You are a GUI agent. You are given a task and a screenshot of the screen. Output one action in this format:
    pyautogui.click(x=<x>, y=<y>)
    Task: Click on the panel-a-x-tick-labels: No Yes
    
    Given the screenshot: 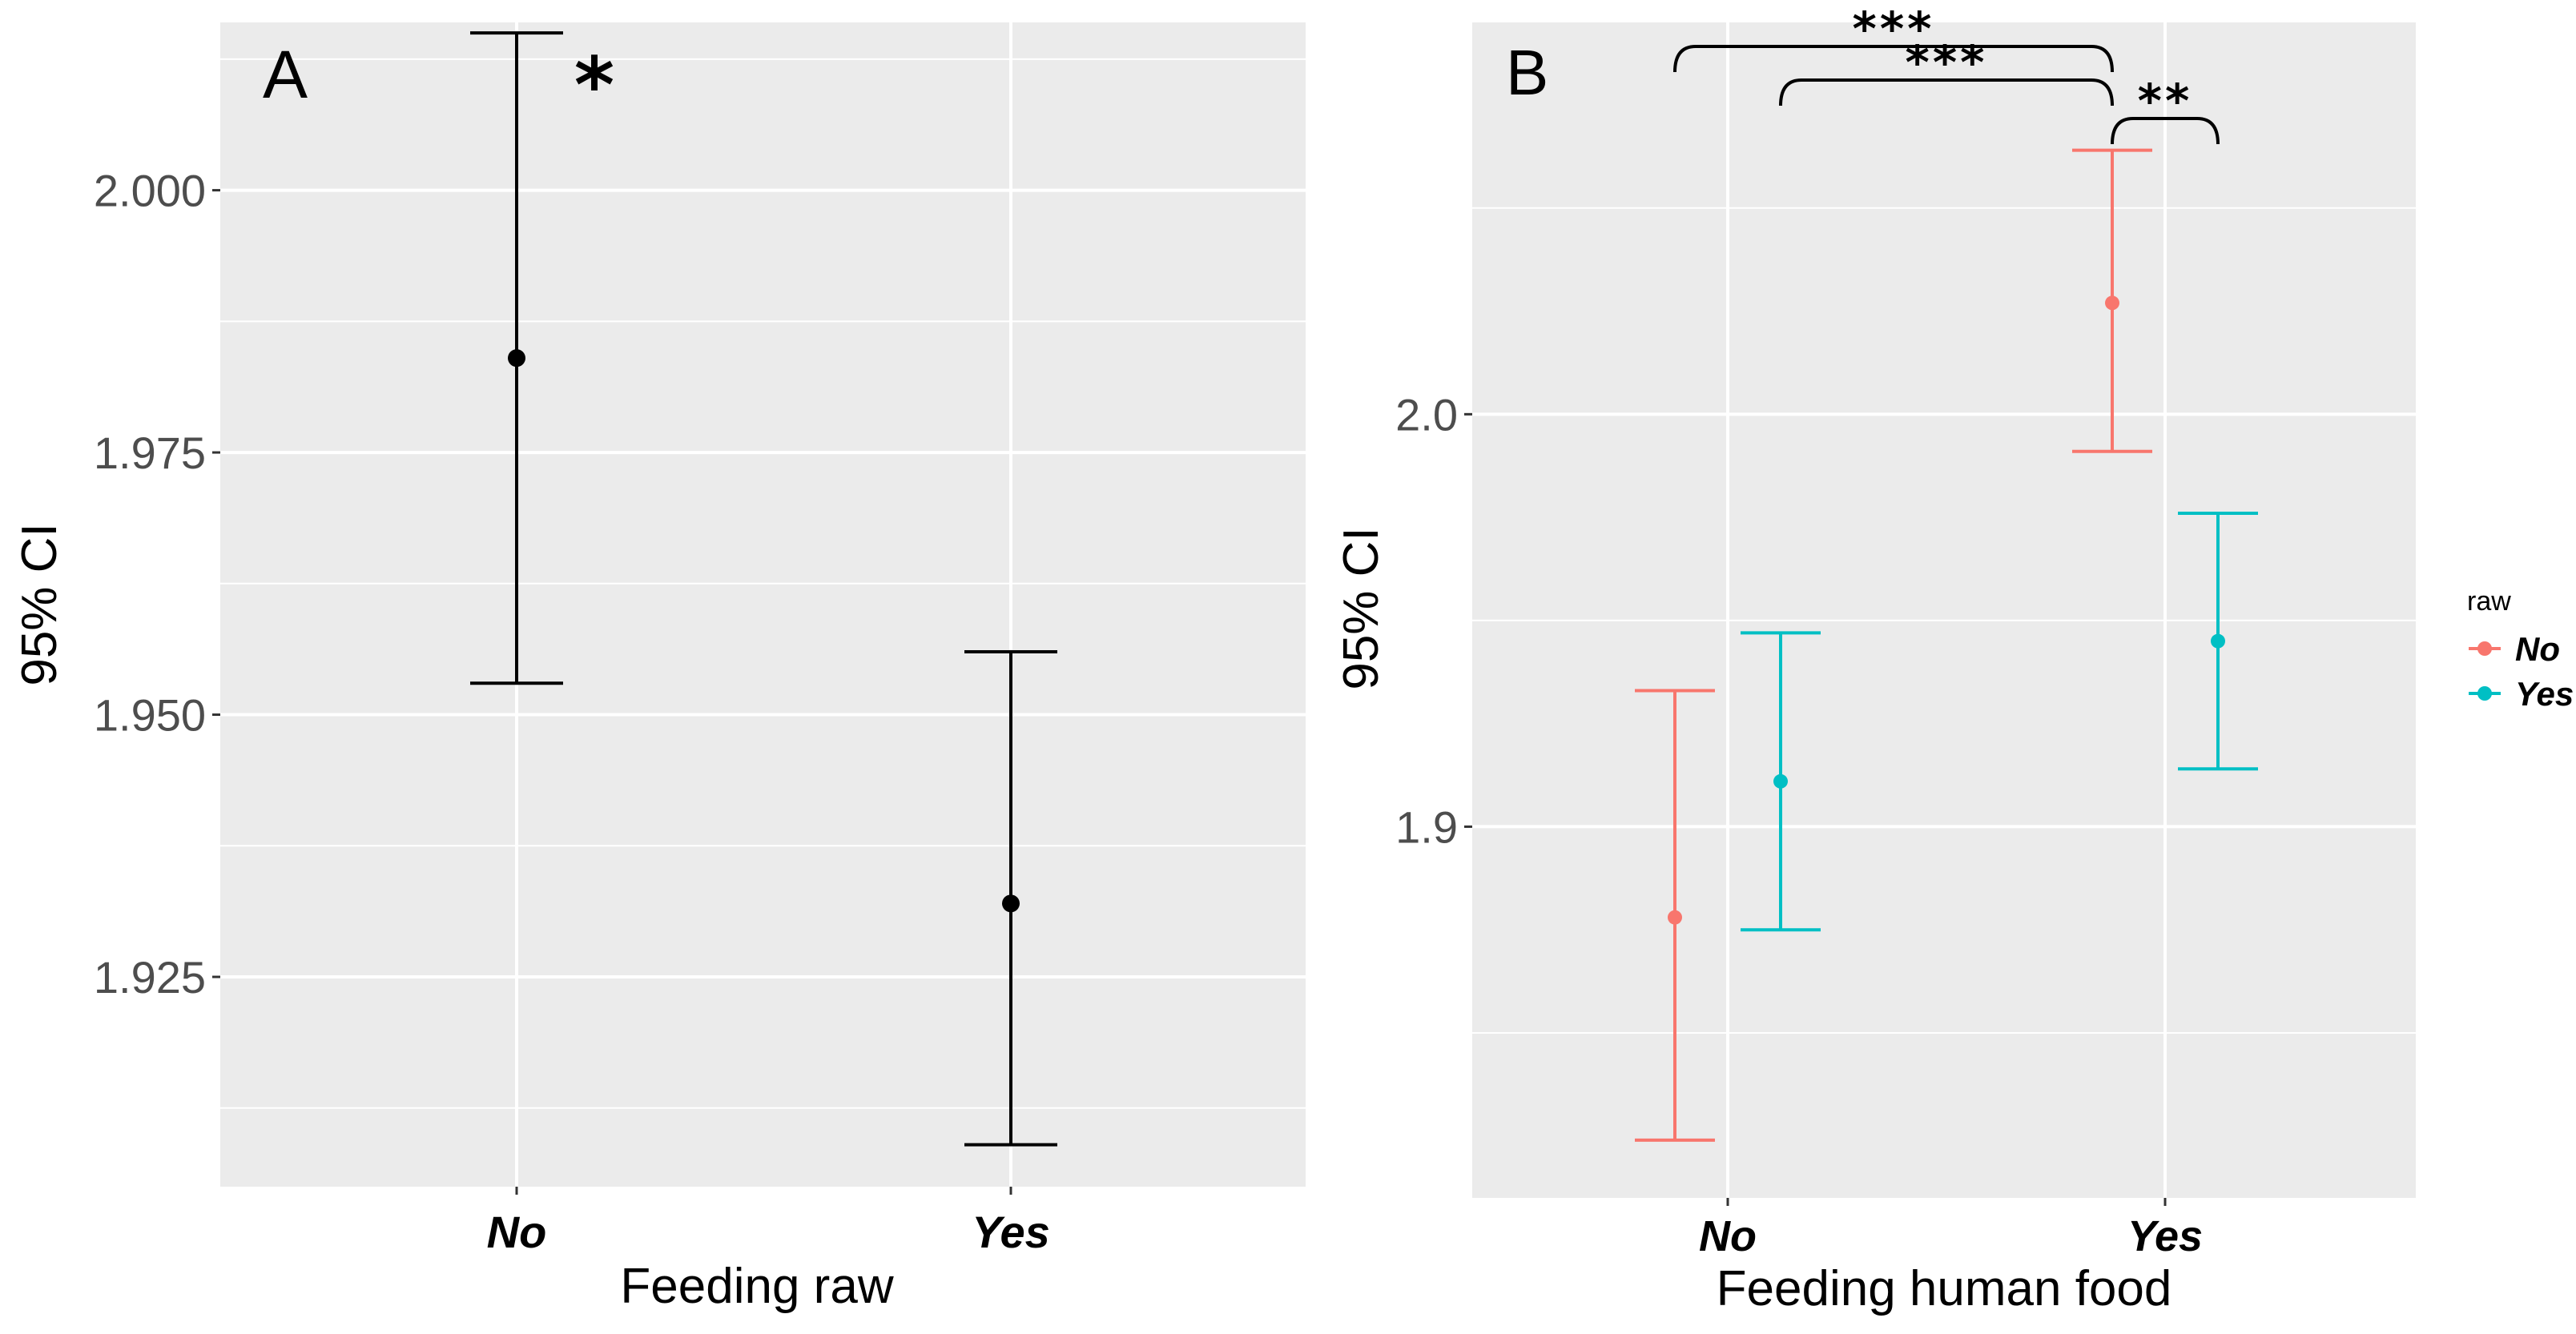 What is the action you would take?
    pyautogui.click(x=768, y=1222)
    